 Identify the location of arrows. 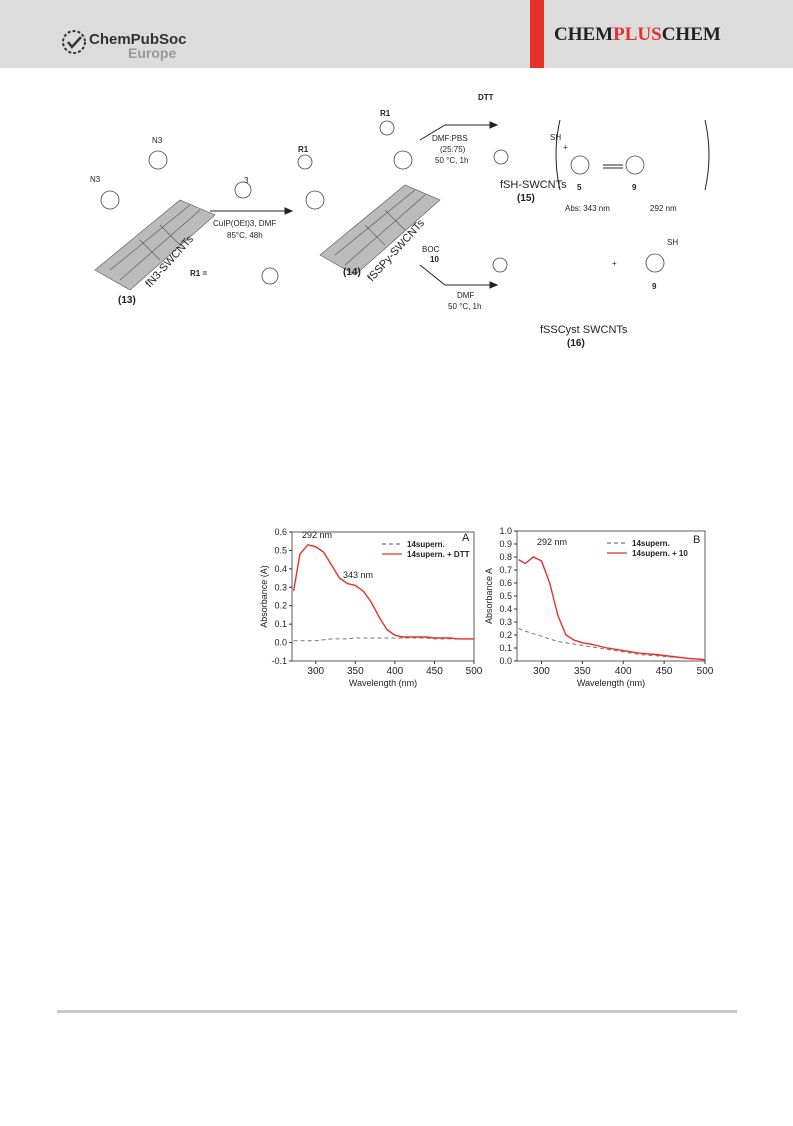
(416, 205).